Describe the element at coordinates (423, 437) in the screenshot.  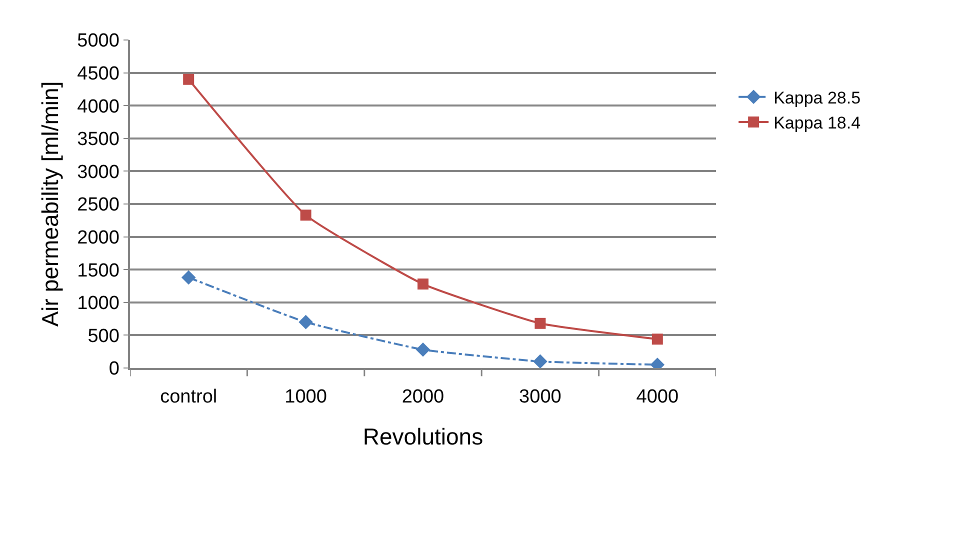
I see `x-axis-title: Revolutions` at that location.